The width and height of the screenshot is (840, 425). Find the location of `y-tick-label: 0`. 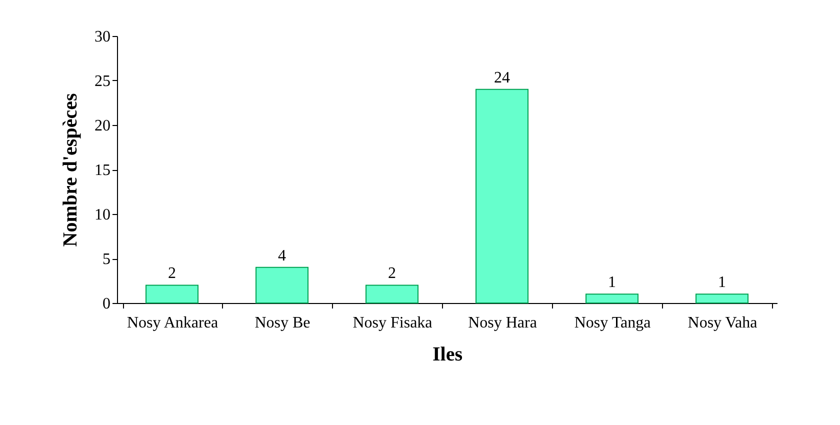

y-tick-label: 0 is located at coordinates (106, 304).